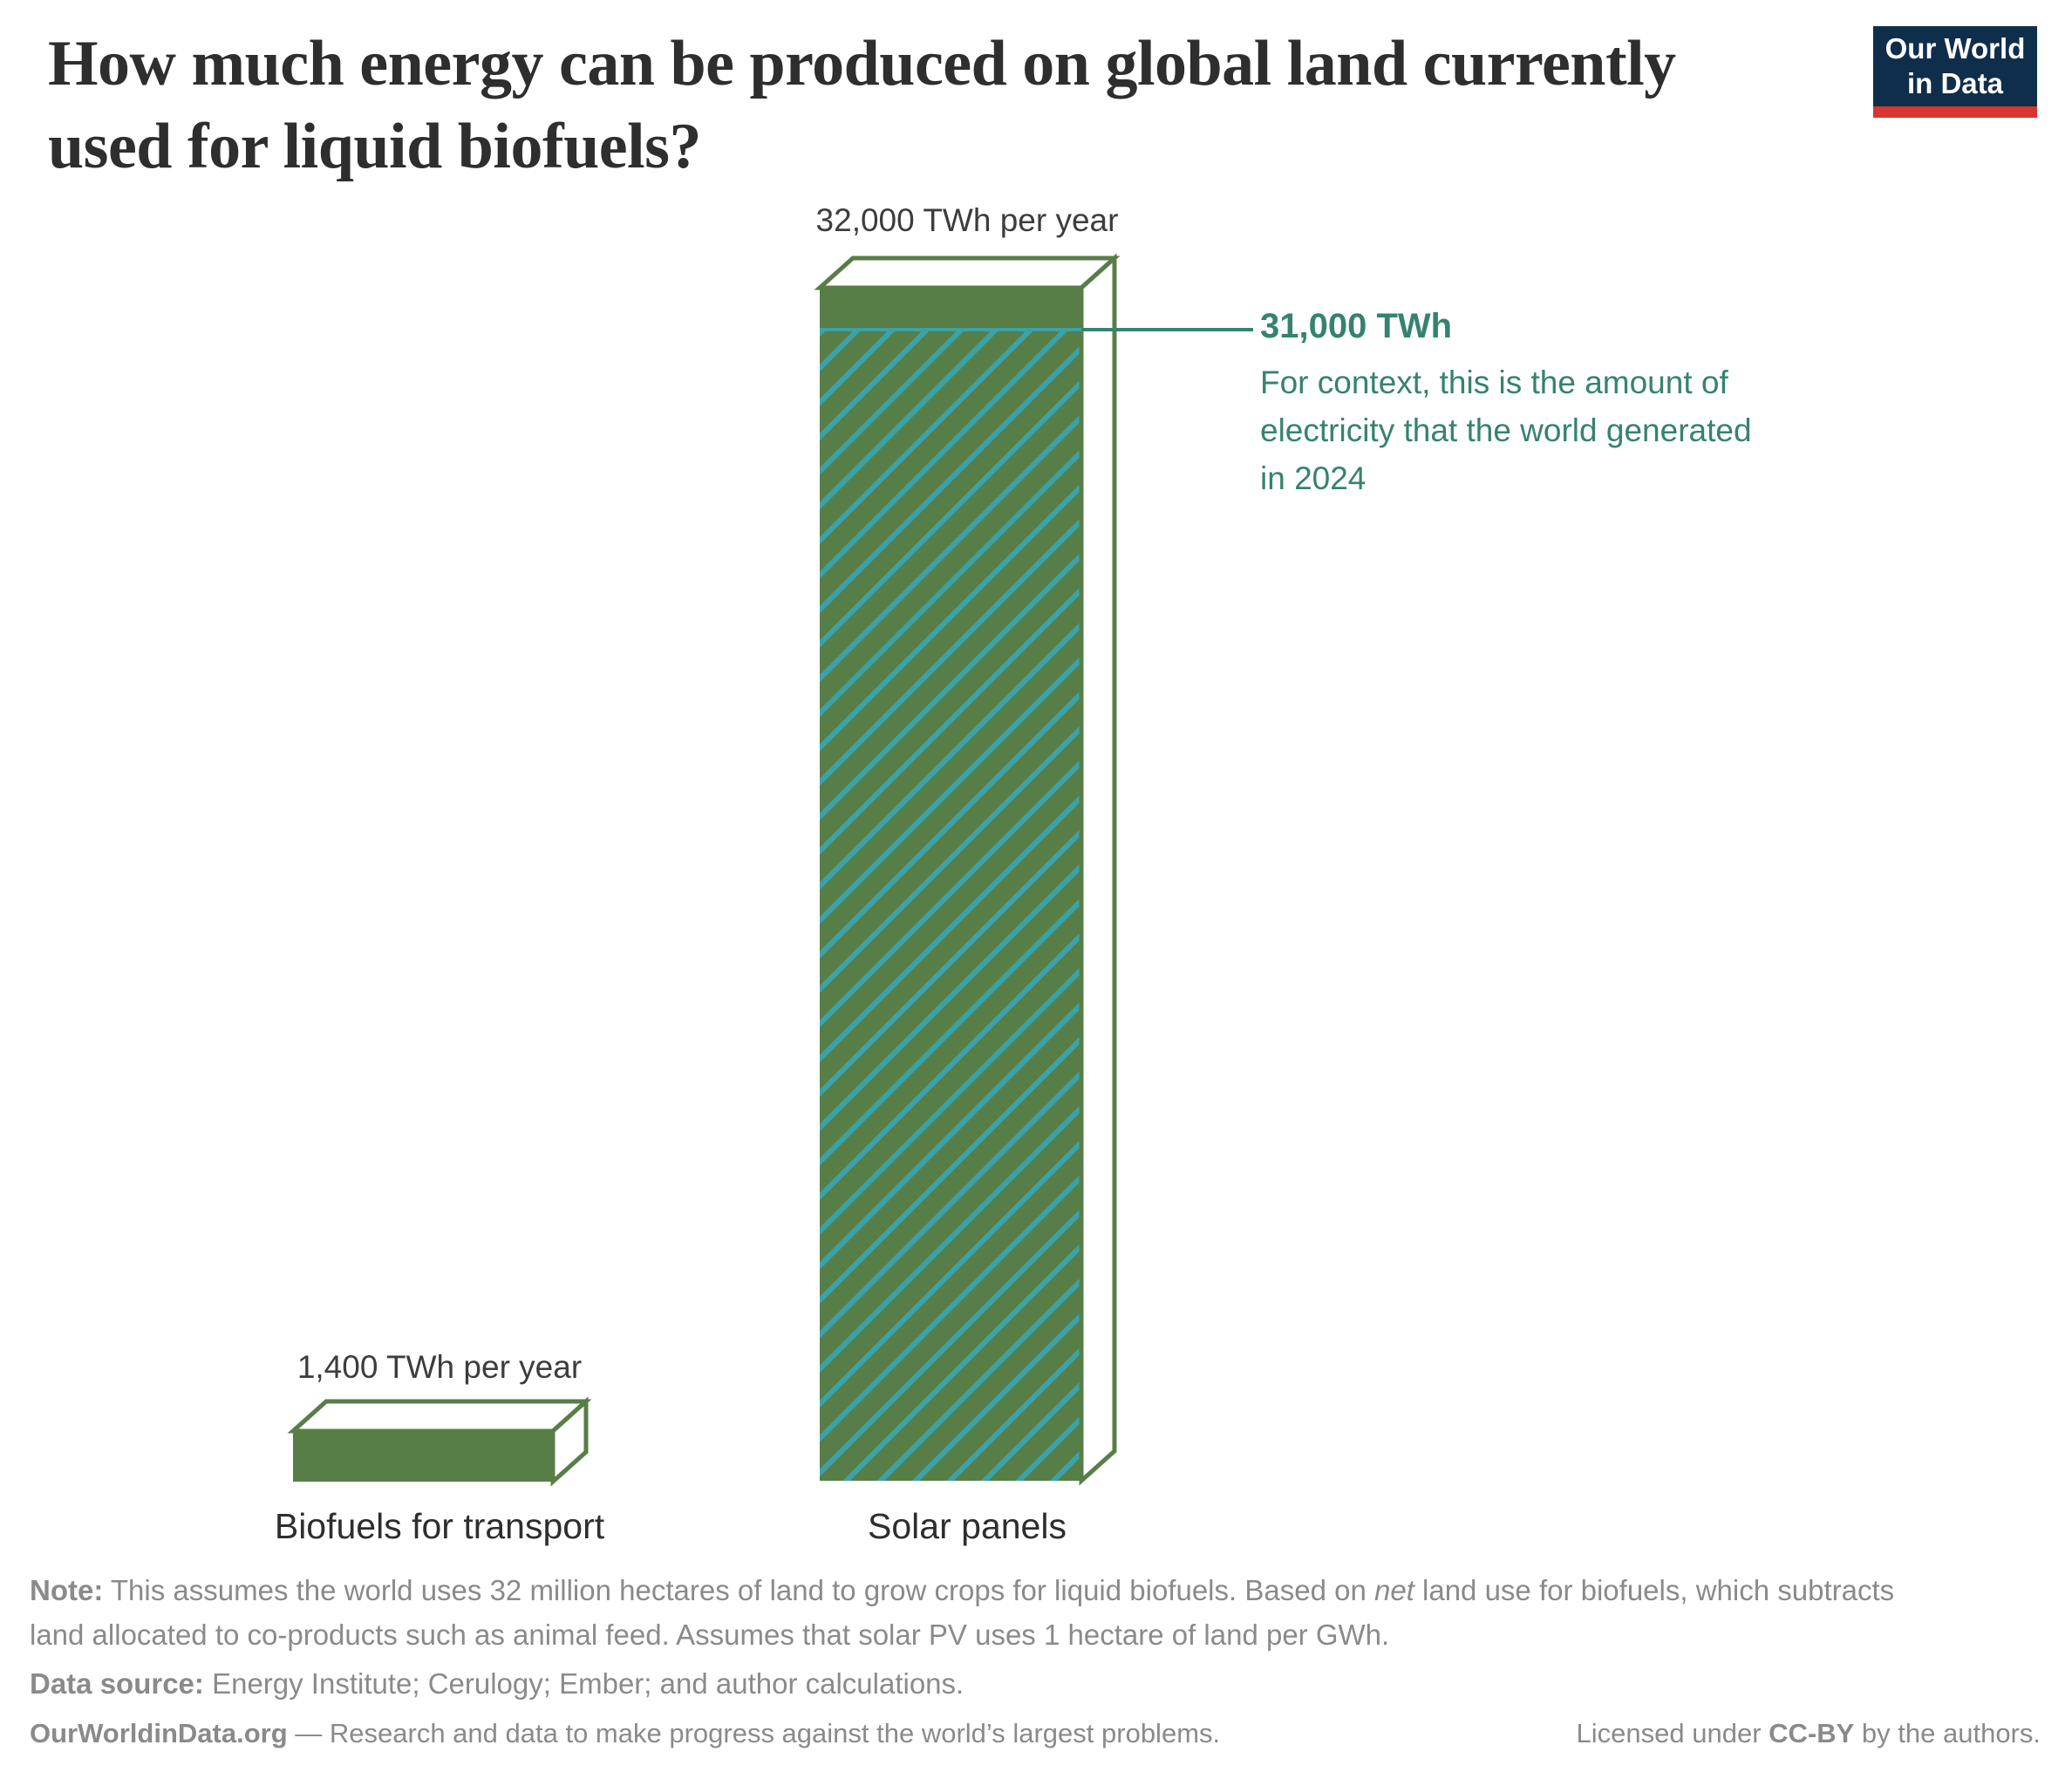 The height and width of the screenshot is (1779, 2072). What do you see at coordinates (1098, 870) in the screenshot?
I see `bar-solar-right-face` at bounding box center [1098, 870].